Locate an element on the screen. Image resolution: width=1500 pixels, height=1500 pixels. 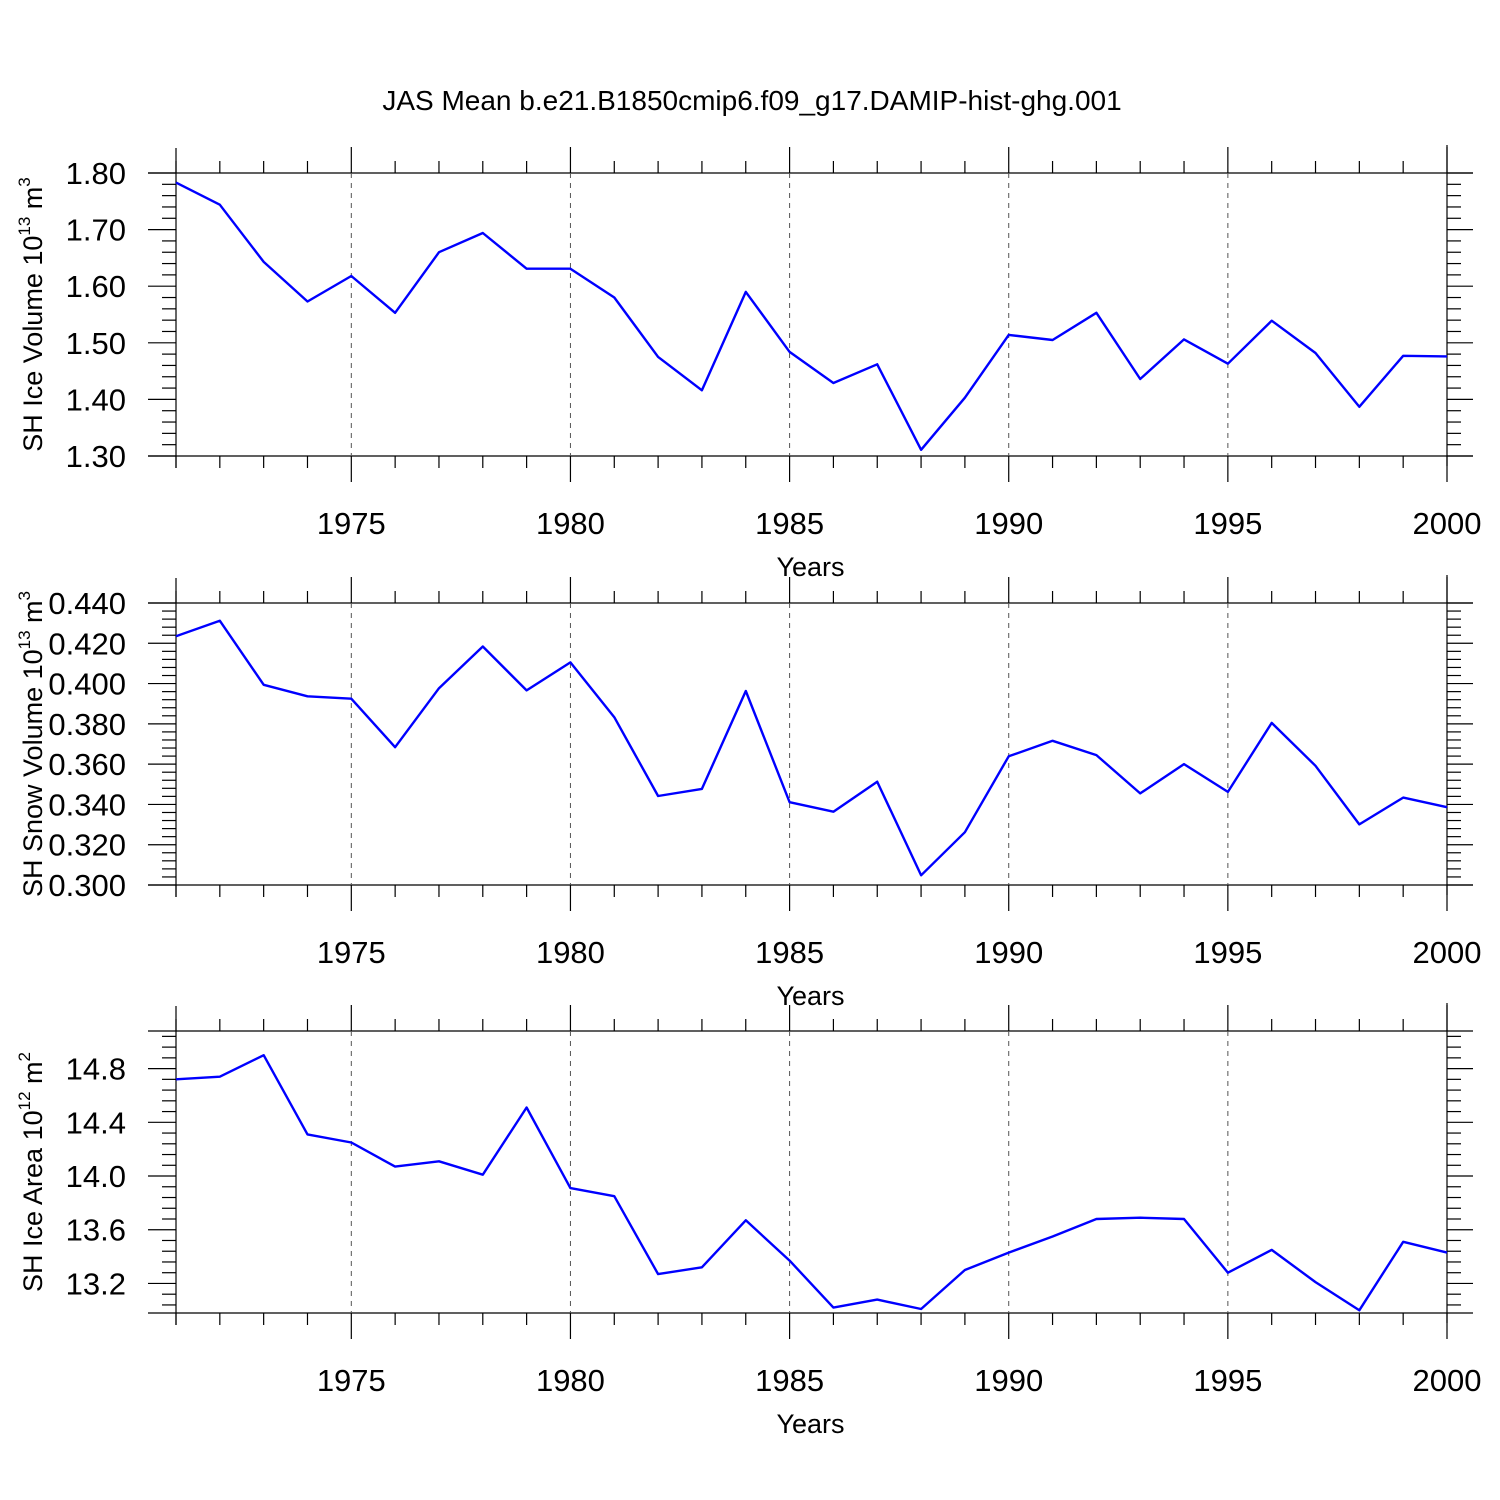
y-tick-label: 0.320 is located at coordinates (87, 845).